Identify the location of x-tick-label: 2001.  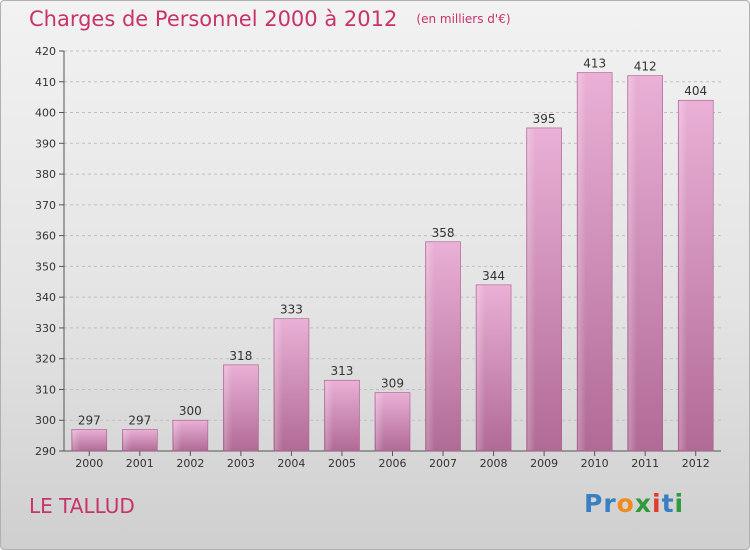
(140, 463).